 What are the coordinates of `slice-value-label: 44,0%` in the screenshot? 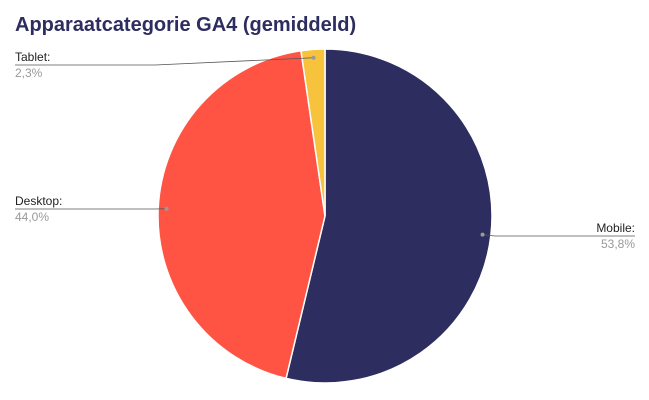 It's located at (32, 217).